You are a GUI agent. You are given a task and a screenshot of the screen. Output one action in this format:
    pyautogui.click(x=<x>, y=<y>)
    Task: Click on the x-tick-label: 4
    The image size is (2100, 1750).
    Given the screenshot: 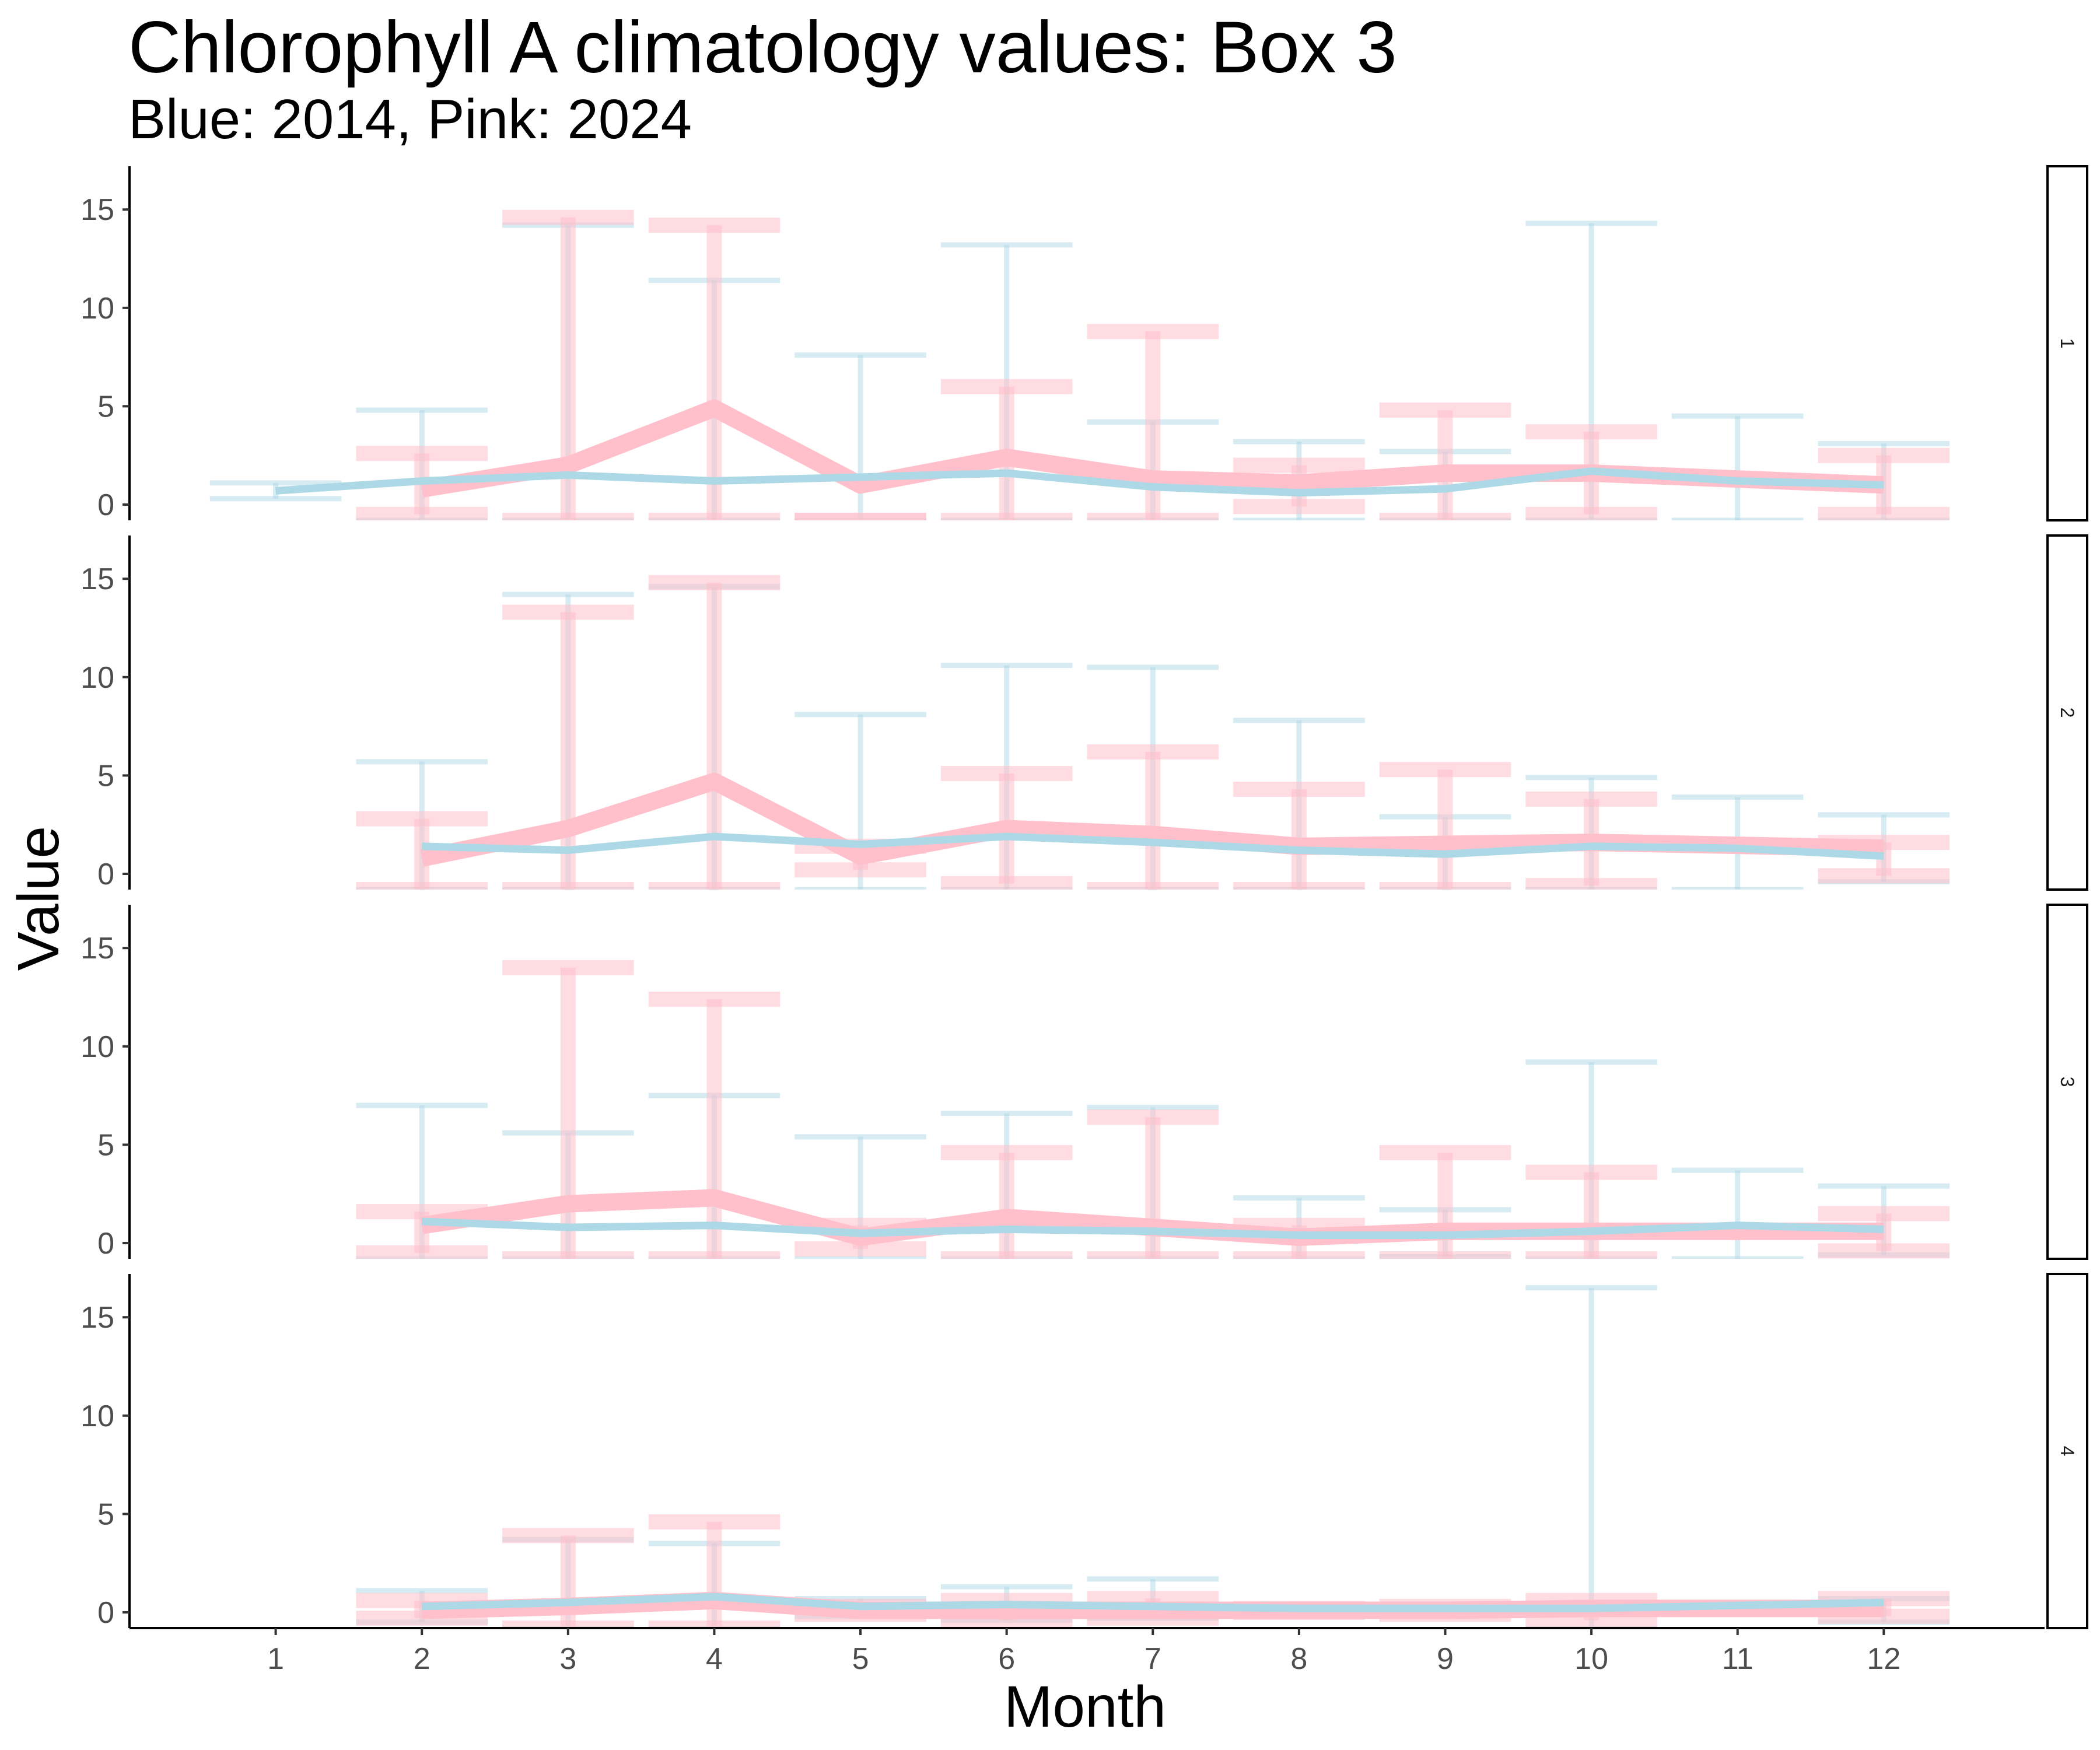 What is the action you would take?
    pyautogui.click(x=715, y=1659)
    